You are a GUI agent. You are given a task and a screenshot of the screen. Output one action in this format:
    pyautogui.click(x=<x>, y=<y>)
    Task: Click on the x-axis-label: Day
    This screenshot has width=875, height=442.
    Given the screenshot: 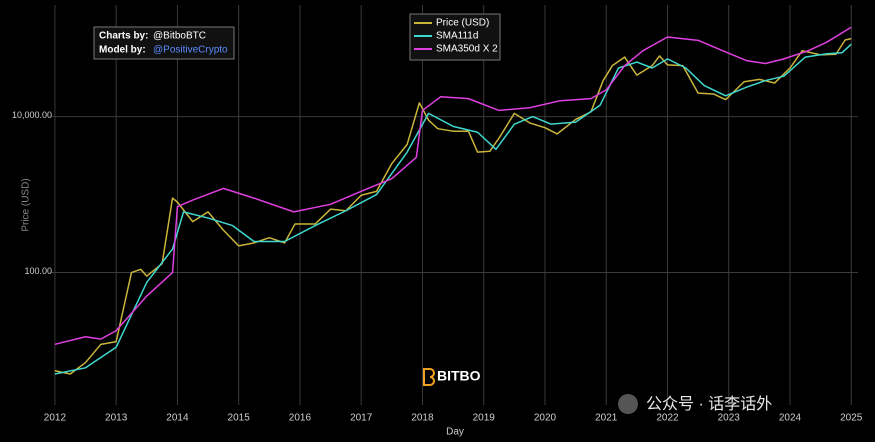 What is the action you would take?
    pyautogui.click(x=455, y=432)
    